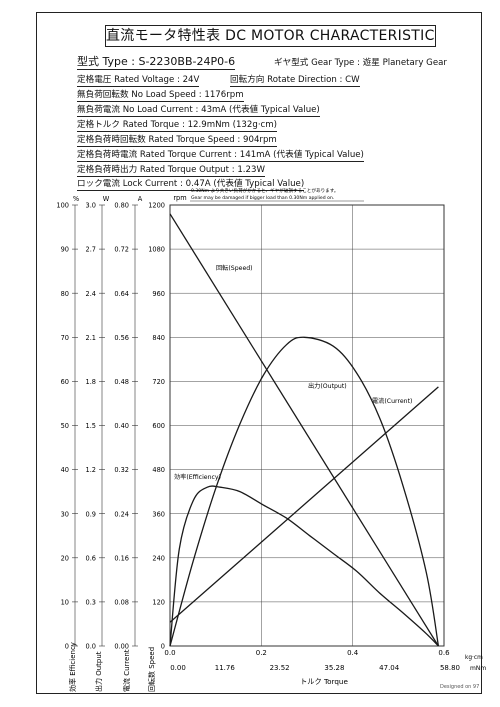 This screenshot has height=707, width=500. Describe the element at coordinates (158, 514) in the screenshot. I see `speed-tick-label: 360` at that location.